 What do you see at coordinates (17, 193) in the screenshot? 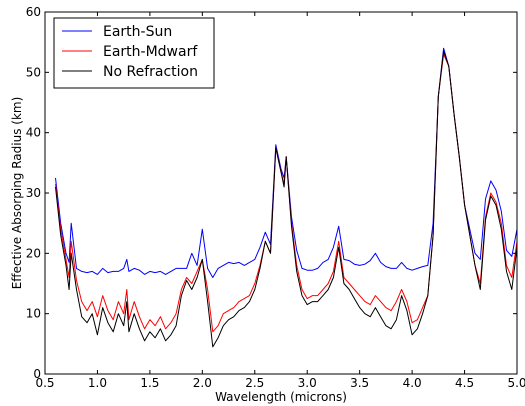
I see `y-axis-label: Effective Absorping Radius (km)` at bounding box center [17, 193].